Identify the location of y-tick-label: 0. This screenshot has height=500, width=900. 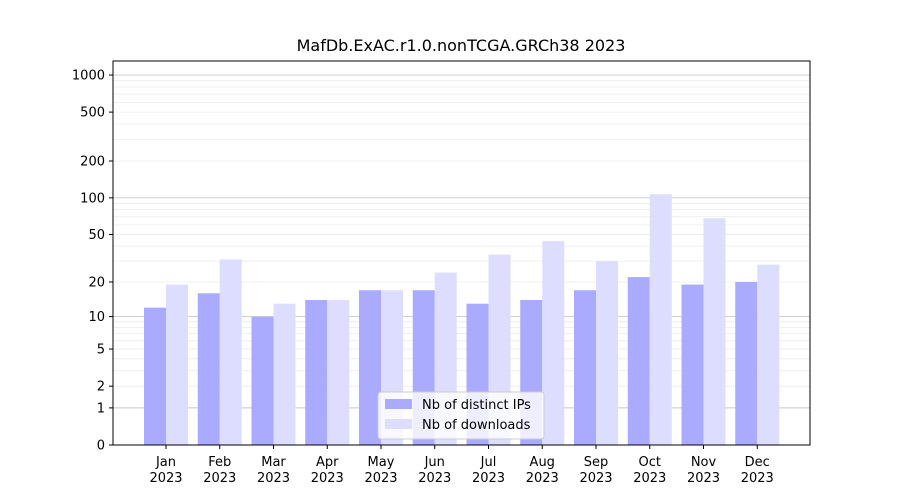
(101, 446).